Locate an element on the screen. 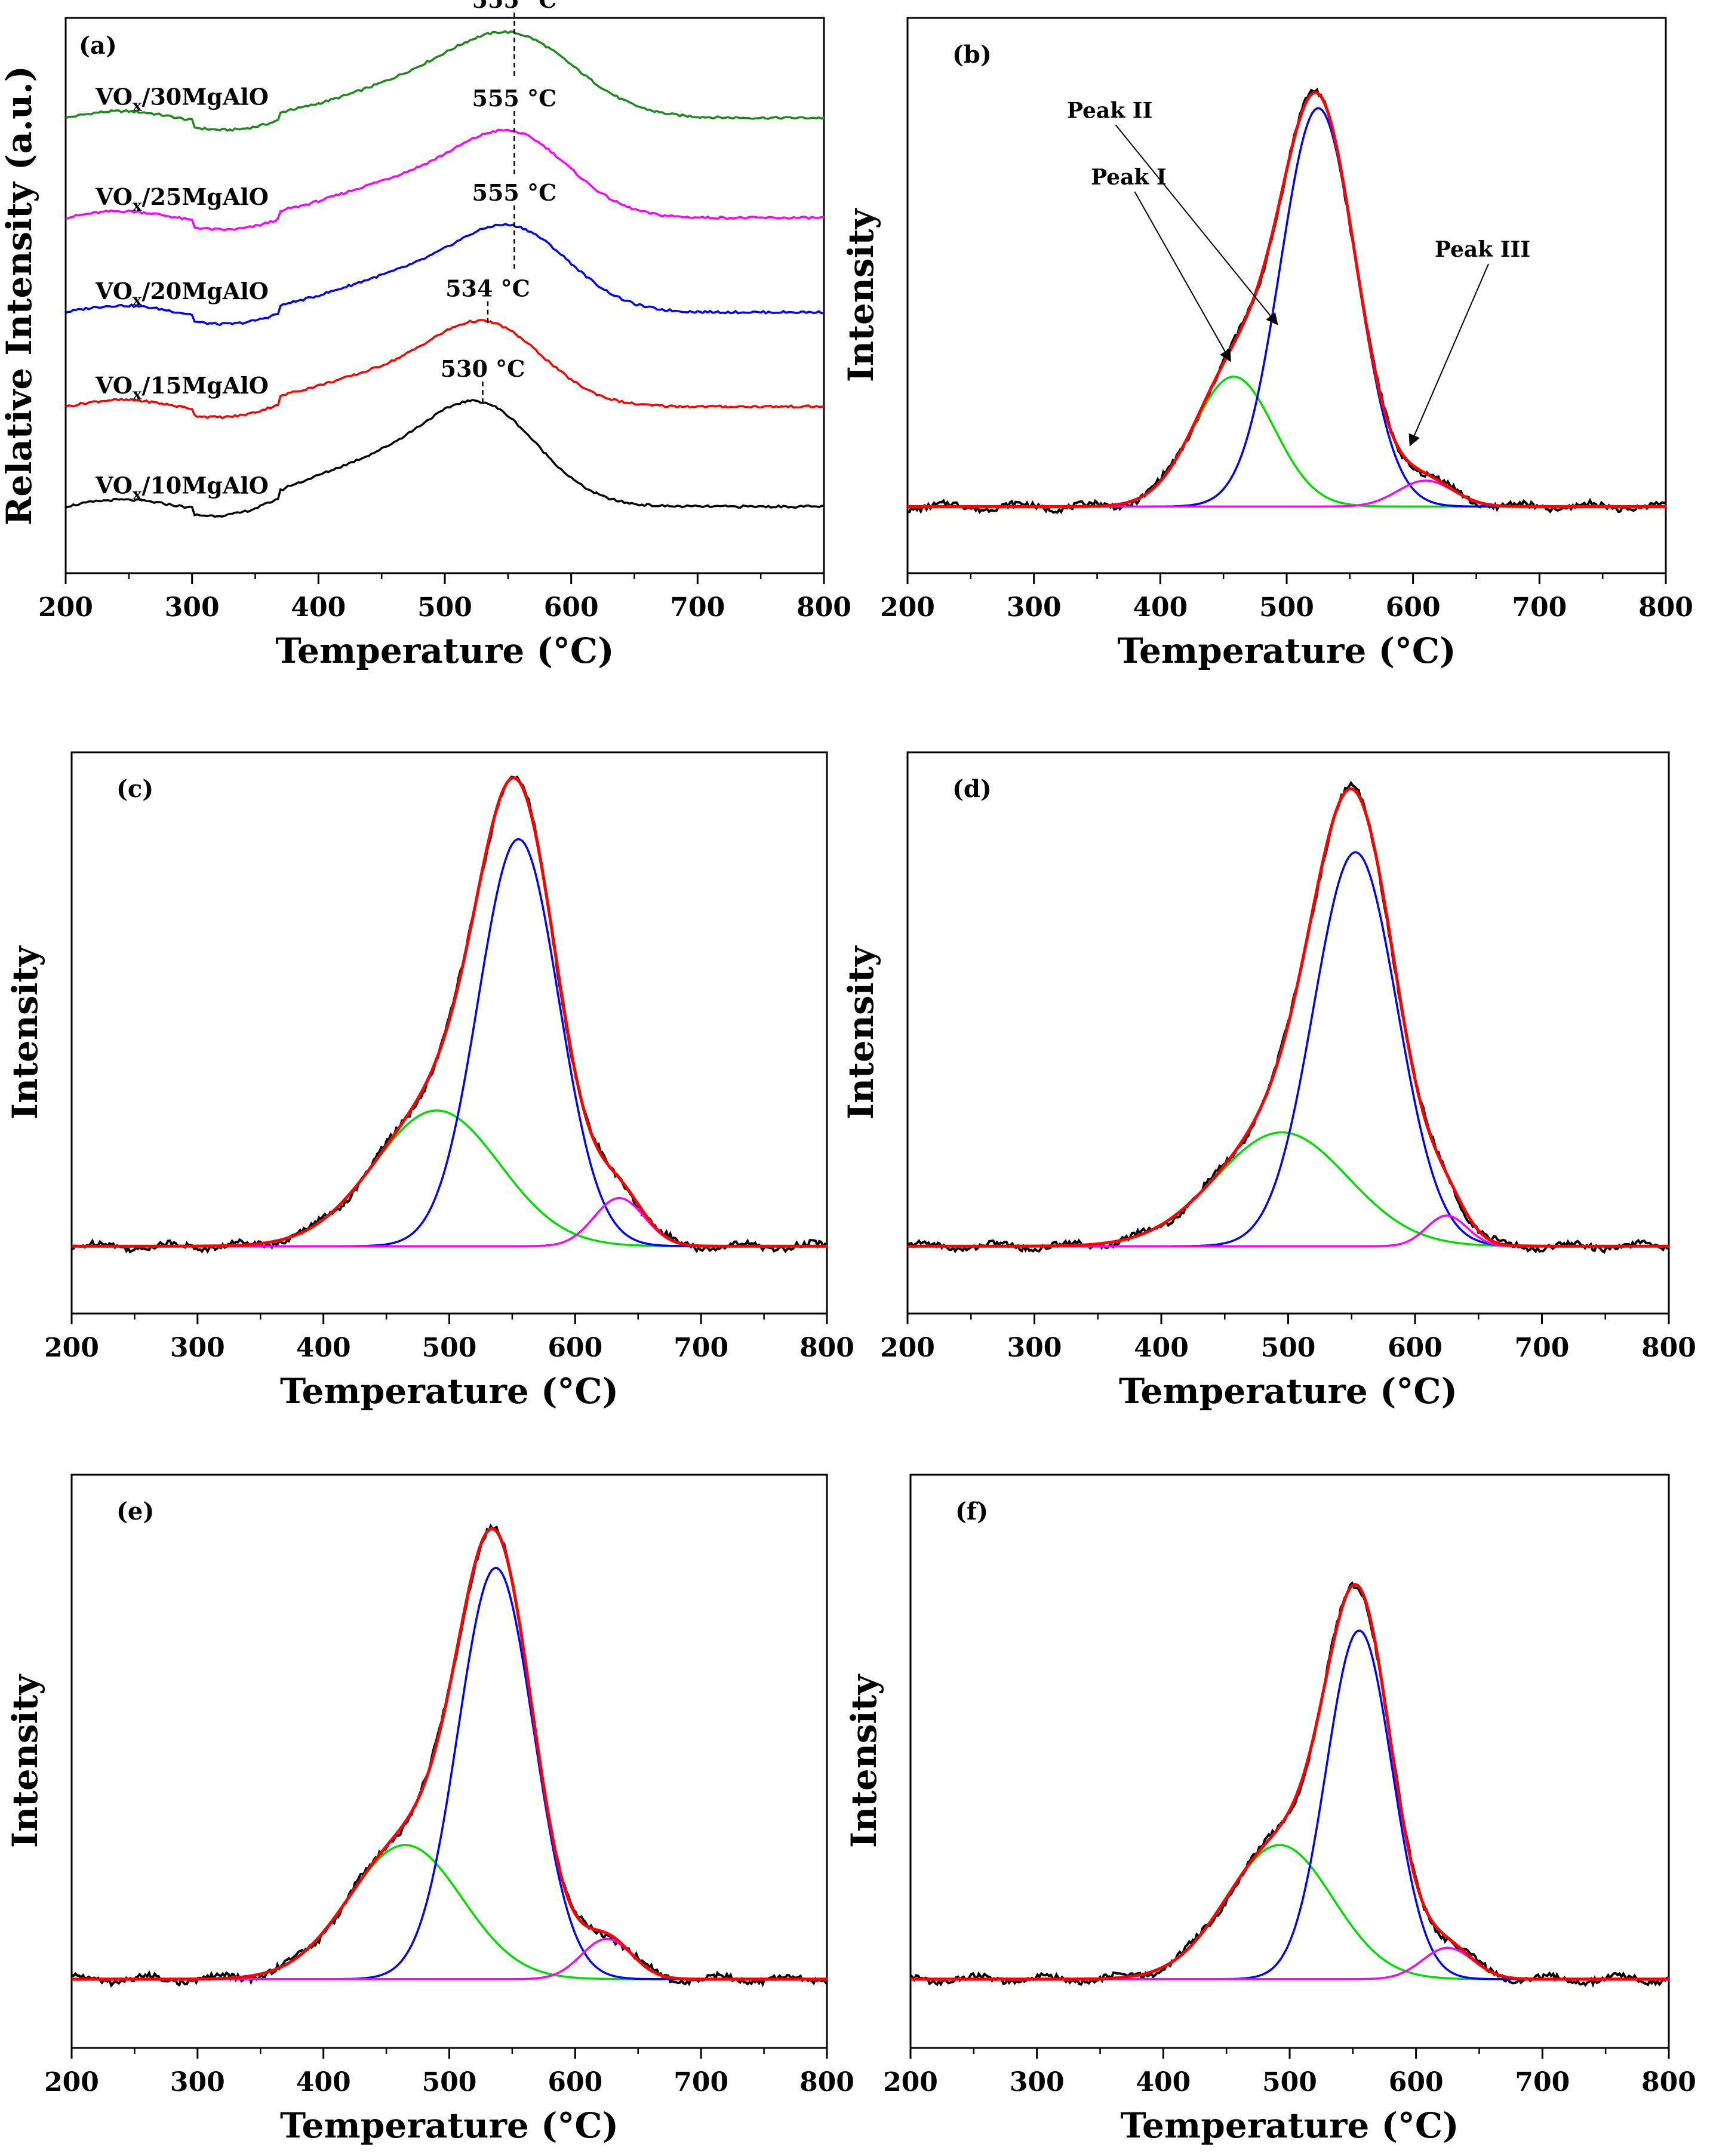 The width and height of the screenshot is (1710, 2156). series-VOx/30MgAlO: VOx/30MgAlO 555 °C is located at coordinates (445, 66).